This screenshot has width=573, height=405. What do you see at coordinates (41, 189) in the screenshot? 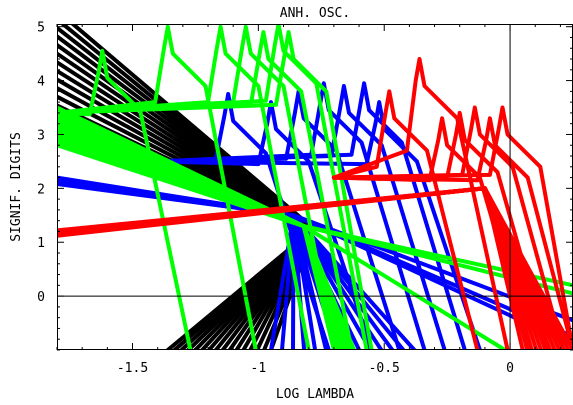
I see `y-tick-label: 2` at bounding box center [41, 189].